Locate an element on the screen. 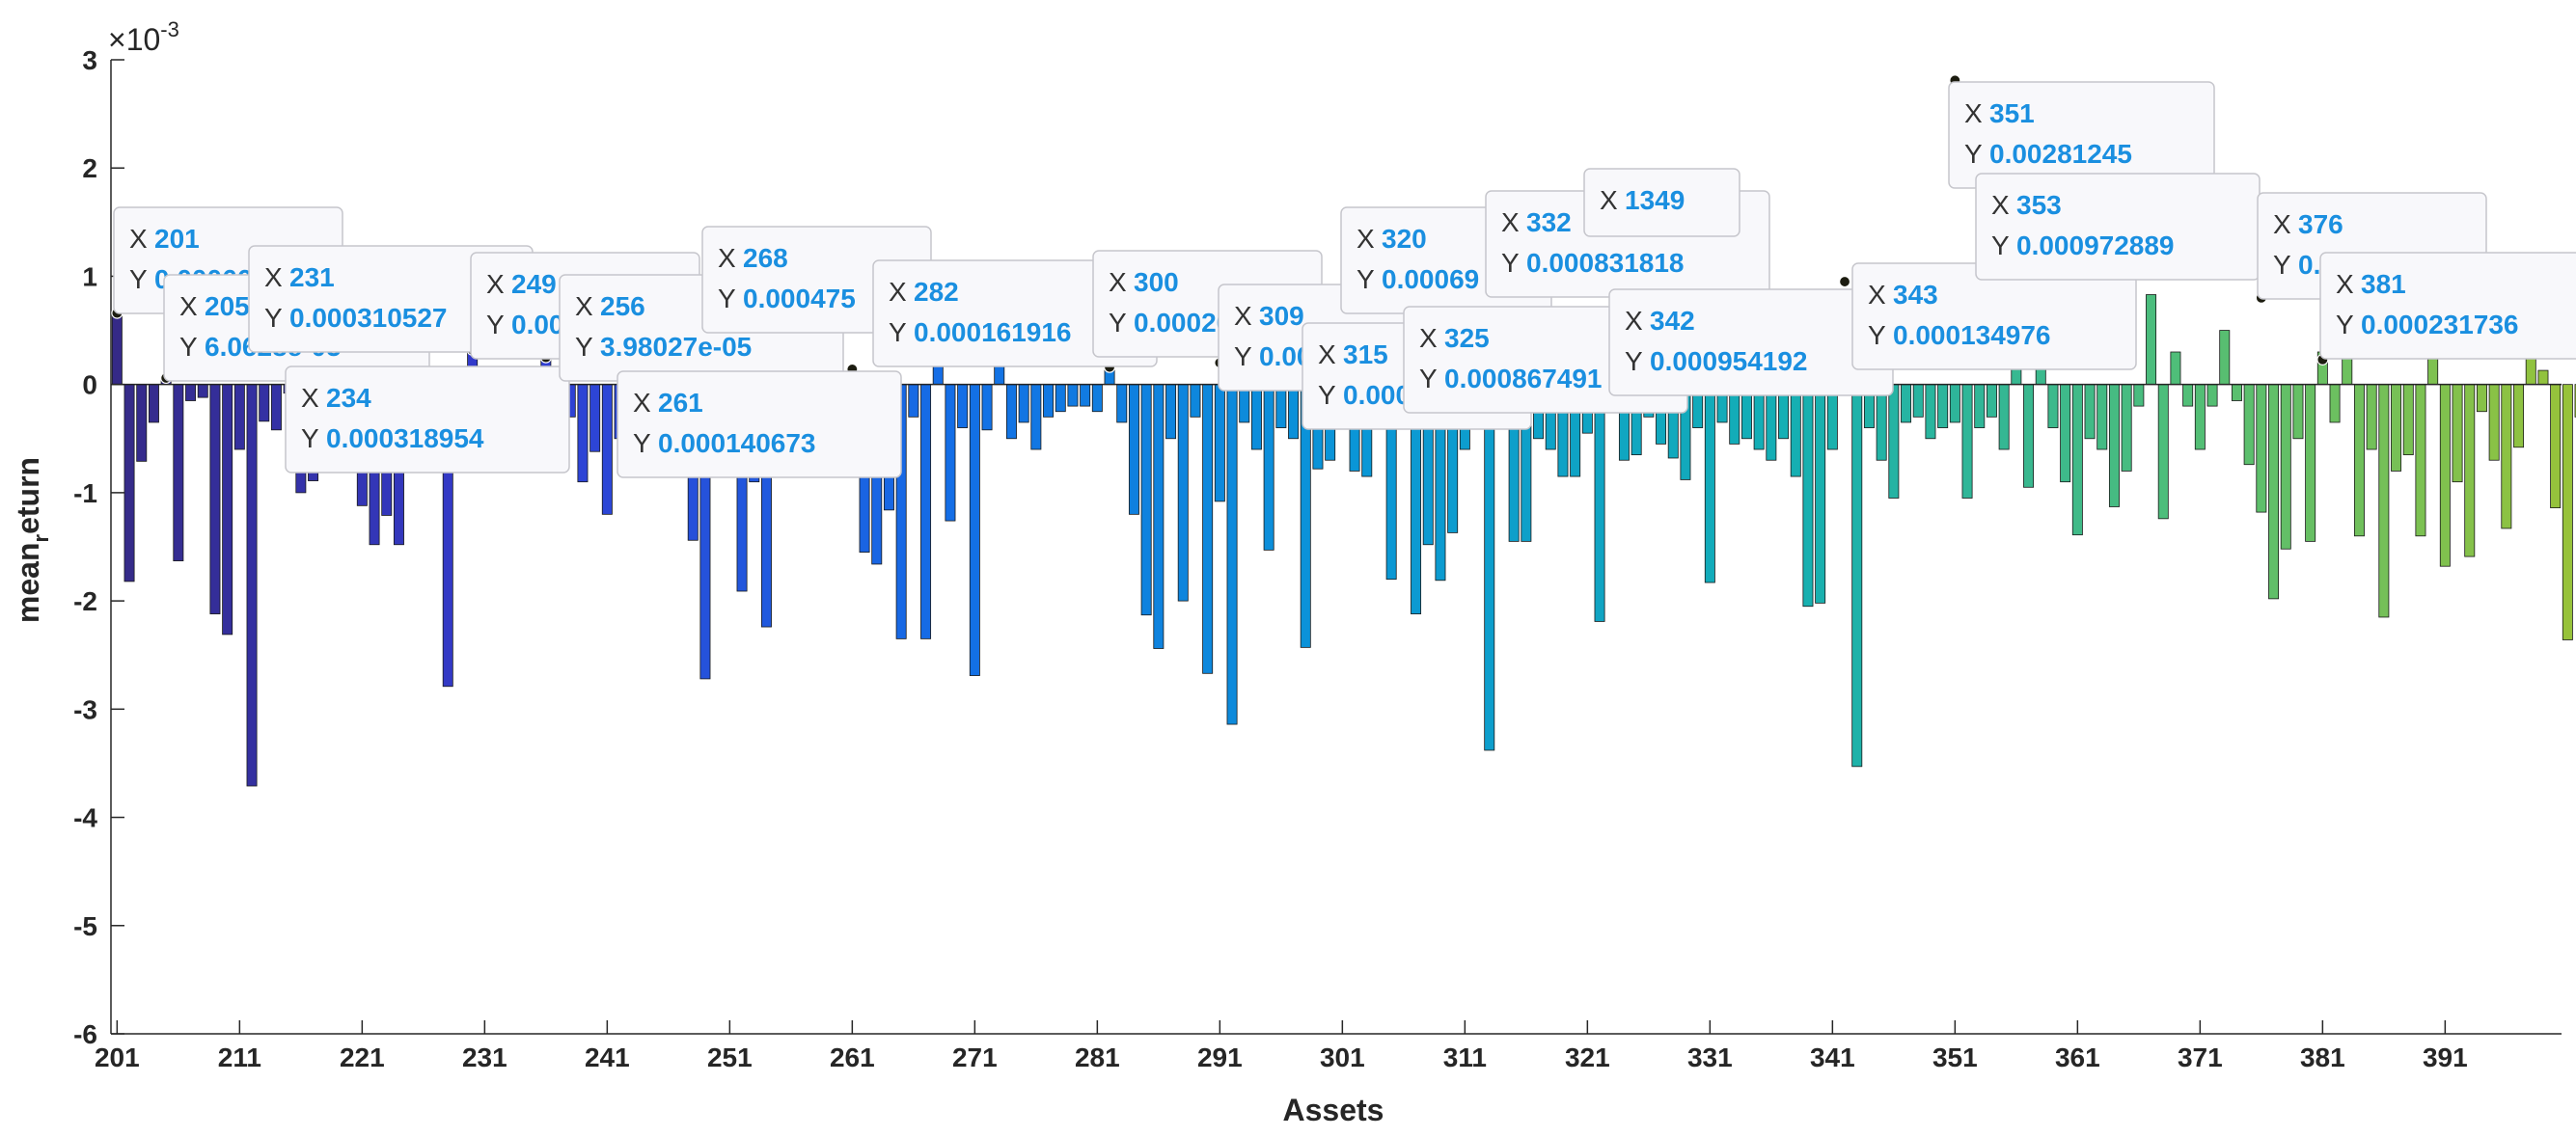 This screenshot has width=2576, height=1137. datatip-marker is located at coordinates (1845, 281).